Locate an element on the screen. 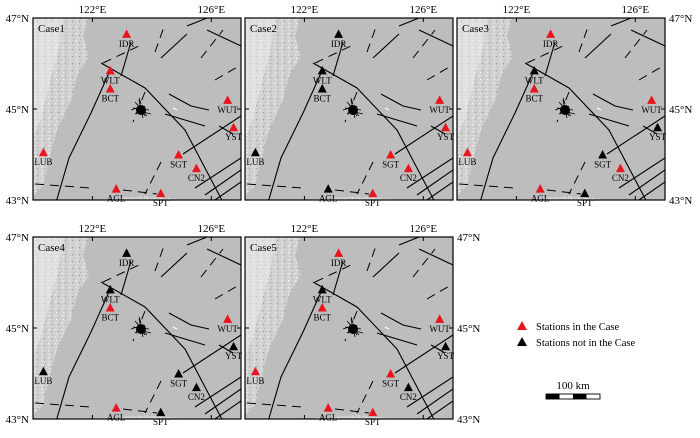 This screenshot has width=700, height=438. legend-out-label: Stations not in the Case is located at coordinates (586, 343).